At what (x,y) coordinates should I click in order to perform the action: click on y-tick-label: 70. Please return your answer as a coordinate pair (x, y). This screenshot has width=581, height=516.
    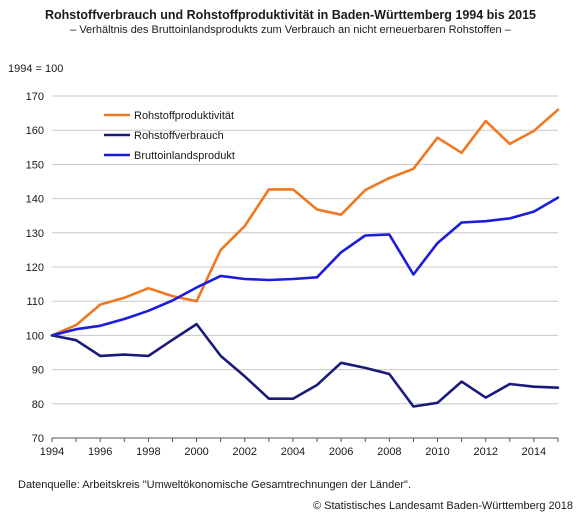
    Looking at the image, I should click on (38, 439).